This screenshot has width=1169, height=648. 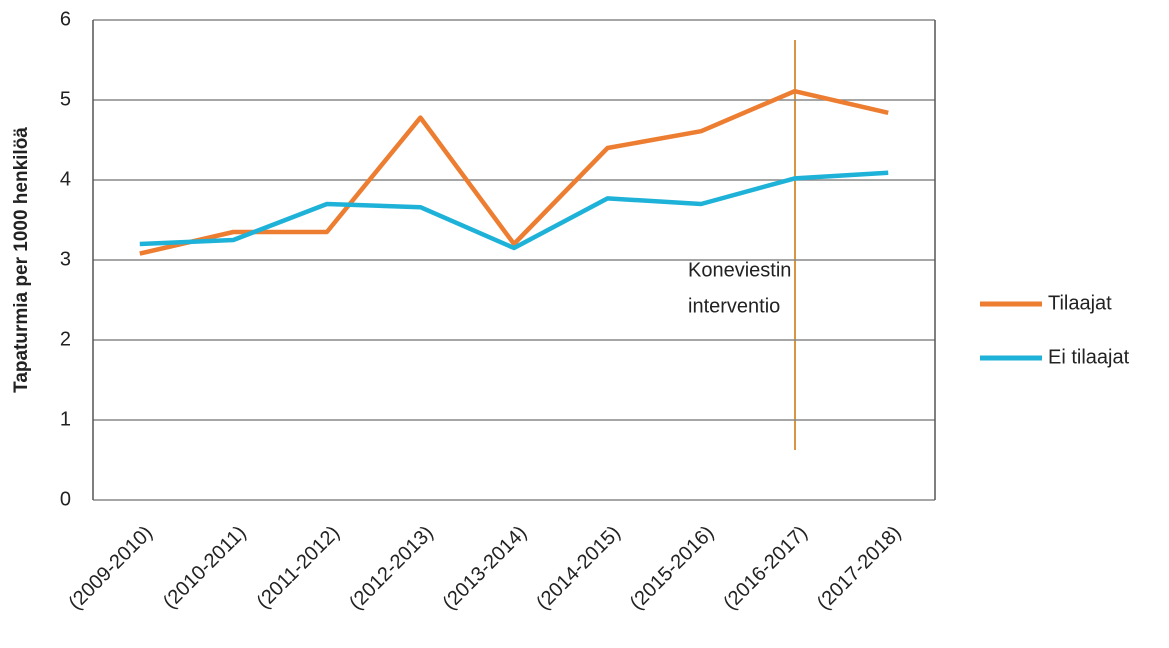 What do you see at coordinates (672, 568) in the screenshot?
I see `x-tick-label: (2015-2016)` at bounding box center [672, 568].